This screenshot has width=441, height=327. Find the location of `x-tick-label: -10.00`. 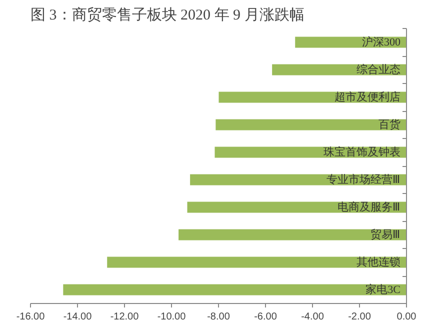

x-tick-label: -10.00 is located at coordinates (171, 317).